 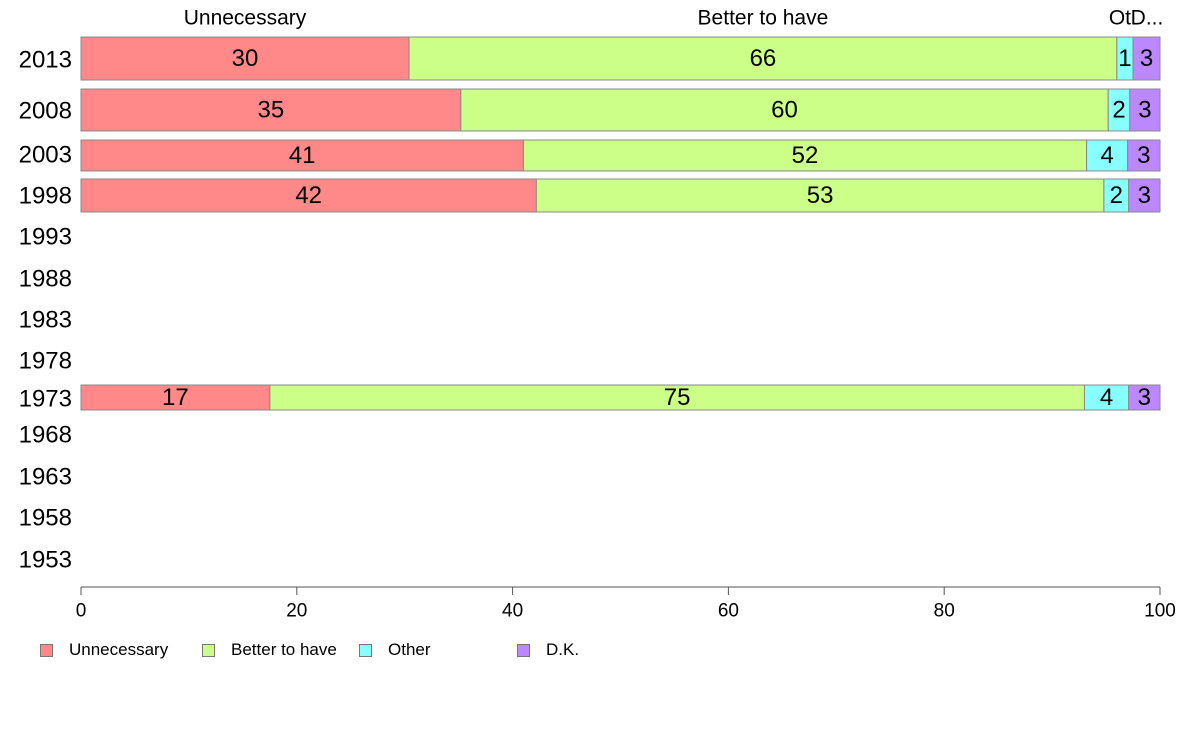 I want to click on data-label-2013-unnecessary: 30, so click(x=245, y=58).